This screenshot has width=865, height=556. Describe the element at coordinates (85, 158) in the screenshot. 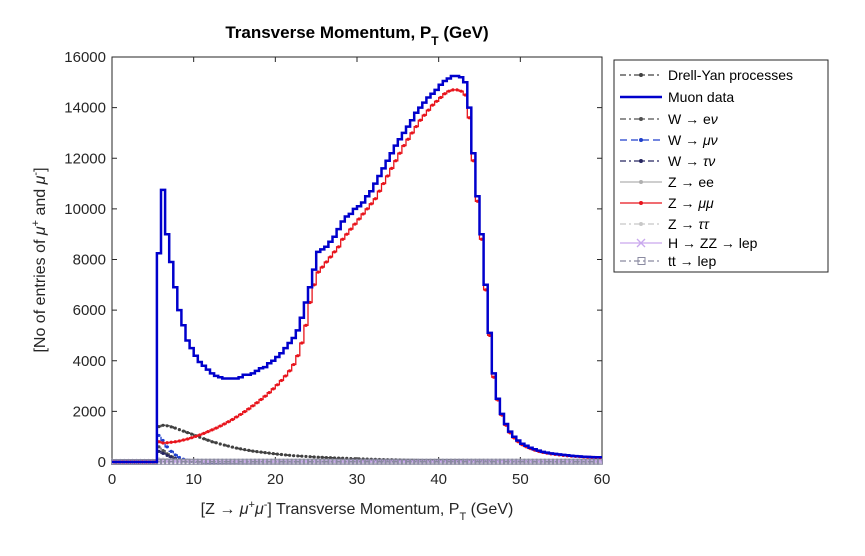

I see `y-tick-label: 12000` at that location.